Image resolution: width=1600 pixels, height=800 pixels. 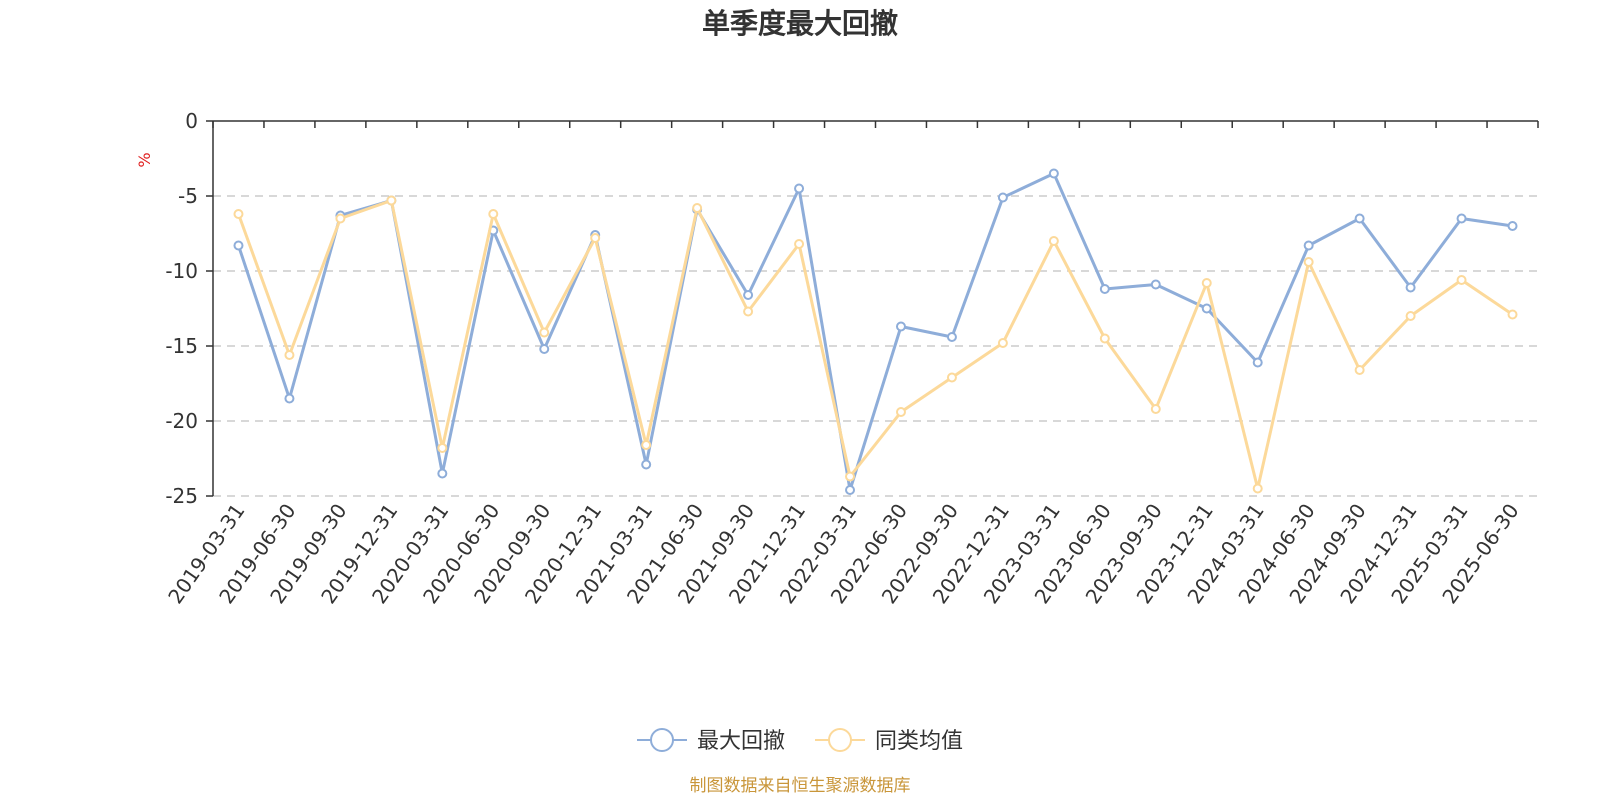 What do you see at coordinates (800, 741) in the screenshot?
I see `legend: 最大回撤 同类均值` at bounding box center [800, 741].